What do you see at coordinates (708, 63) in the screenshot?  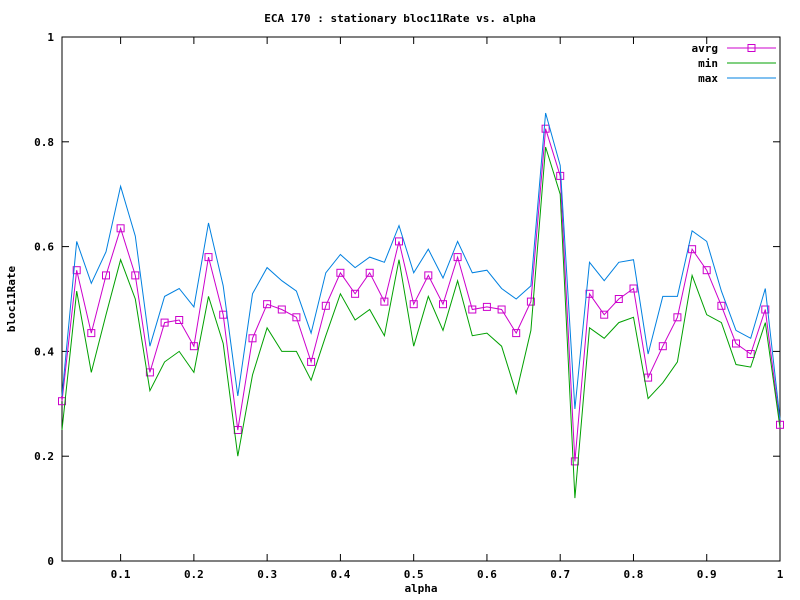 I see `legend-label: min` at bounding box center [708, 63].